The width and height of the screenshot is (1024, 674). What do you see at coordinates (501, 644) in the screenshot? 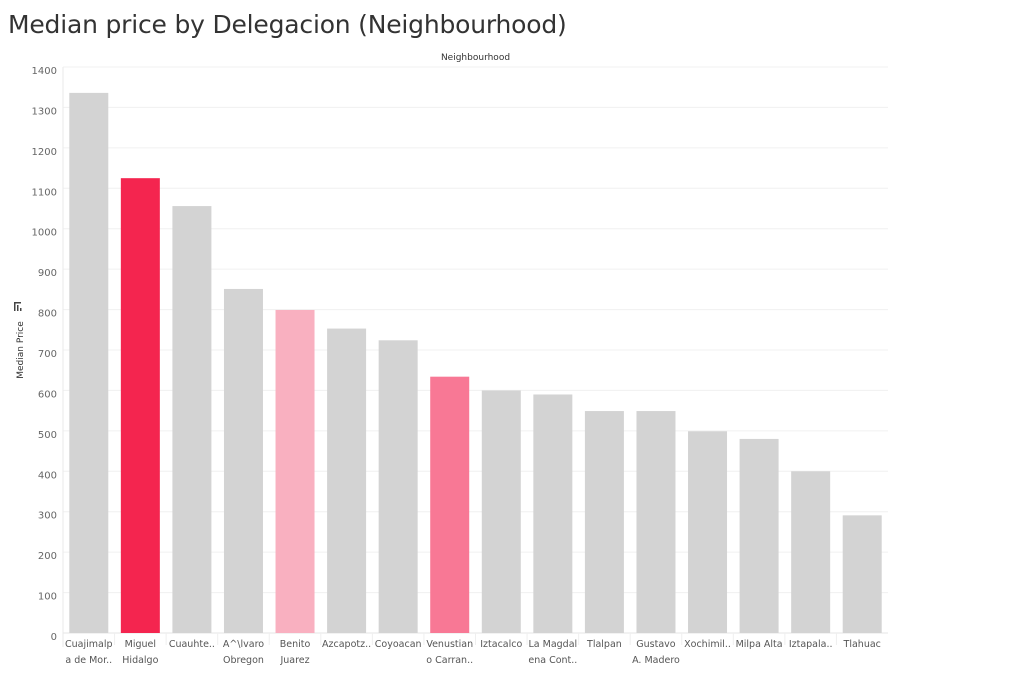
I see `x-tick-label: Iztacalco` at bounding box center [501, 644].